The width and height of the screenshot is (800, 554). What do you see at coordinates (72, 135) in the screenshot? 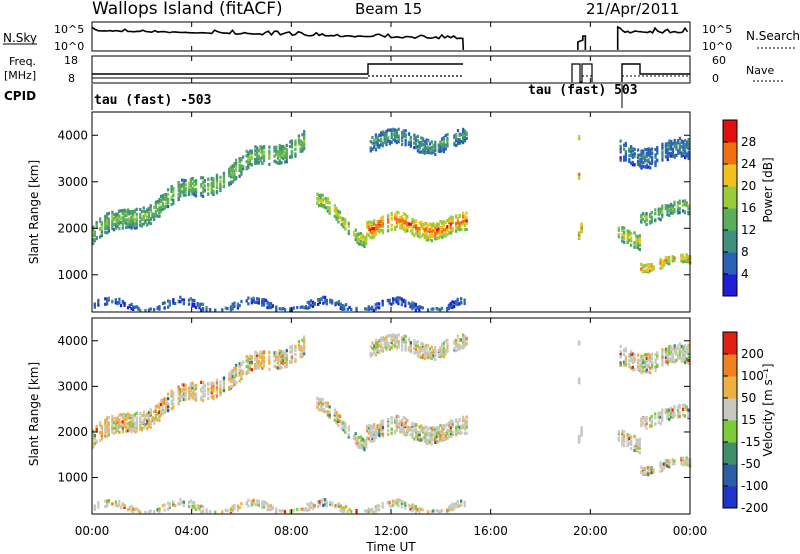
I see `y-tick-label: 4000` at bounding box center [72, 135].